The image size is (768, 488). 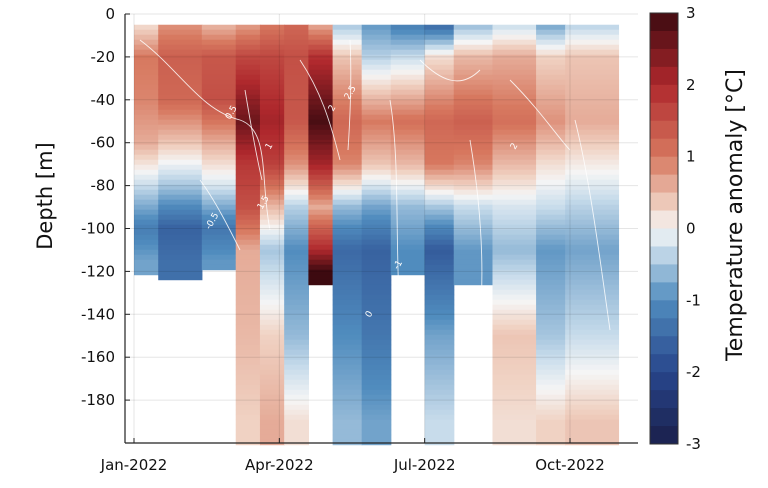 I want to click on y-tick-label: 0, so click(x=110, y=14).